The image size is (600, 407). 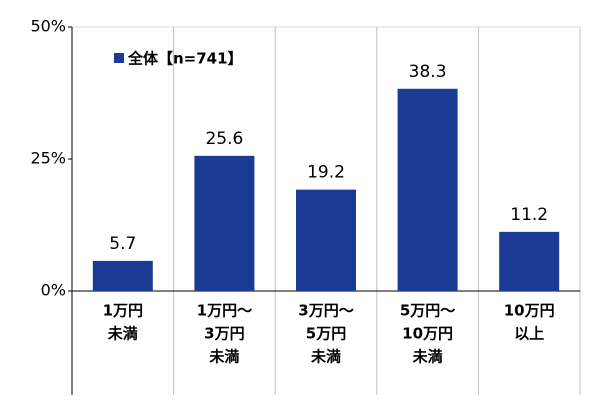 What do you see at coordinates (123, 311) in the screenshot?
I see `x-tick-label: 1万円` at bounding box center [123, 311].